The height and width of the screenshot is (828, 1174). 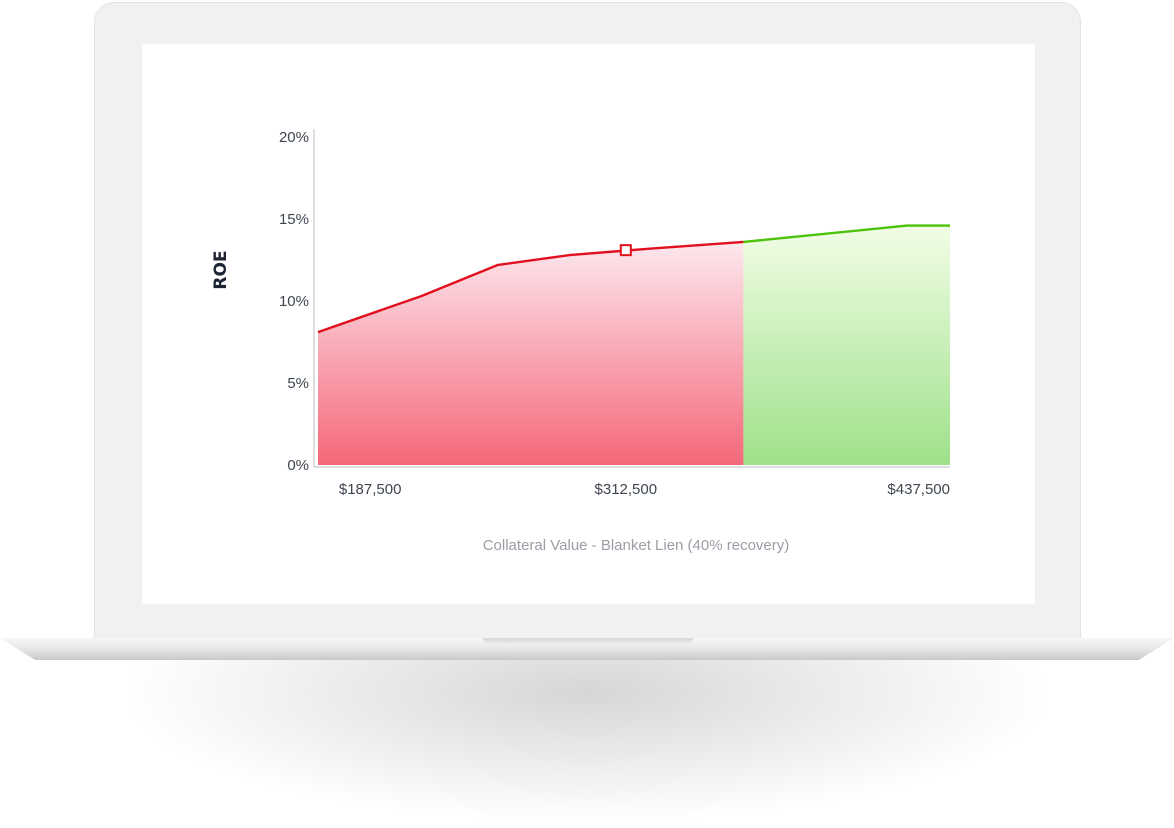 What do you see at coordinates (626, 489) in the screenshot?
I see `x-tick-label: $312,500` at bounding box center [626, 489].